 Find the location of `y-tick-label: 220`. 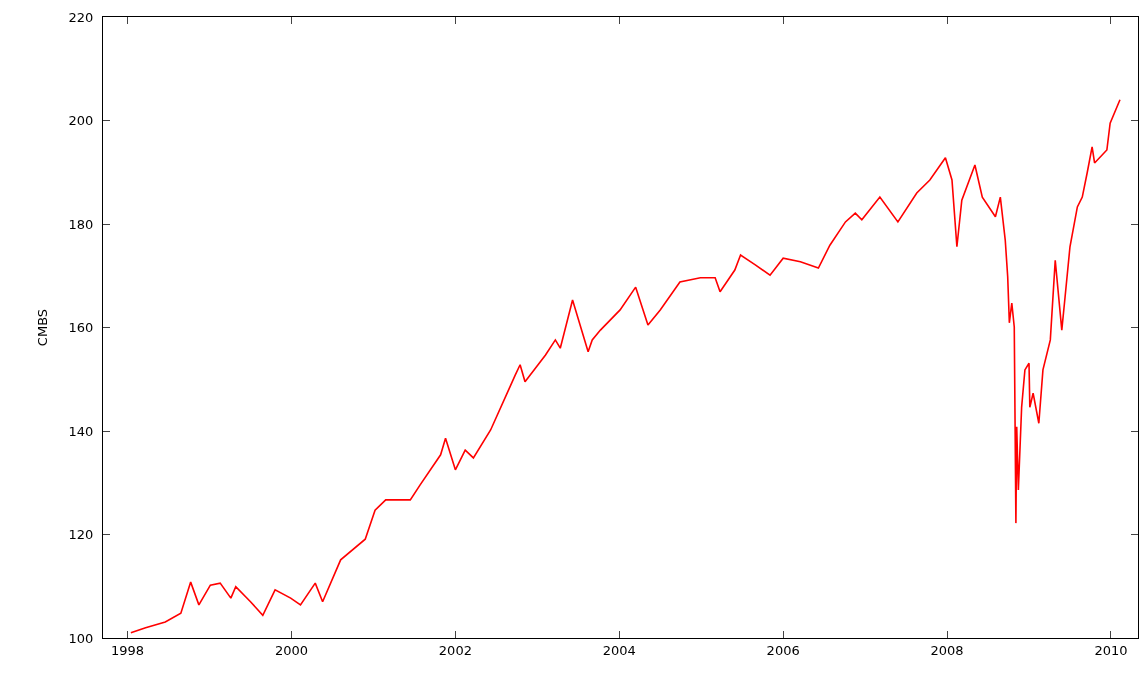

y-tick-label: 220 is located at coordinates (81, 17).